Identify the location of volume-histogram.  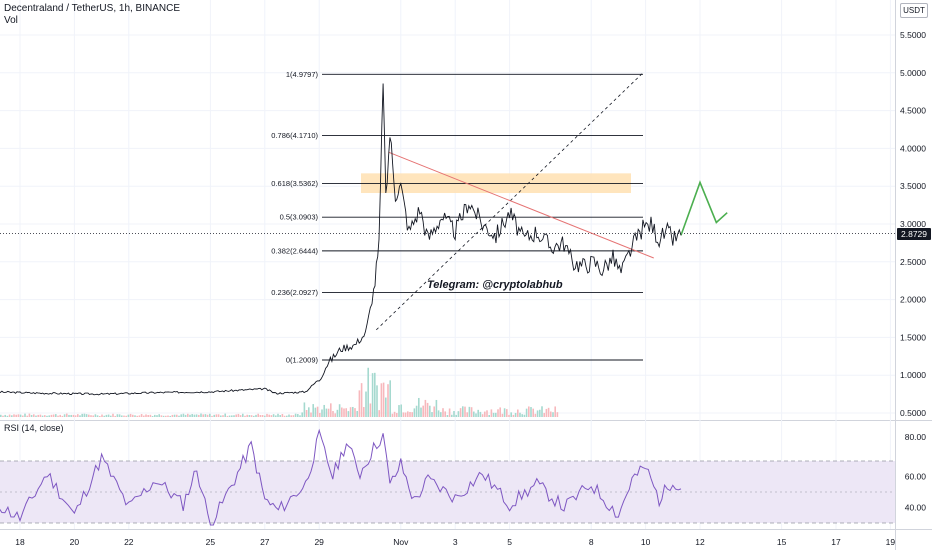
(279, 392).